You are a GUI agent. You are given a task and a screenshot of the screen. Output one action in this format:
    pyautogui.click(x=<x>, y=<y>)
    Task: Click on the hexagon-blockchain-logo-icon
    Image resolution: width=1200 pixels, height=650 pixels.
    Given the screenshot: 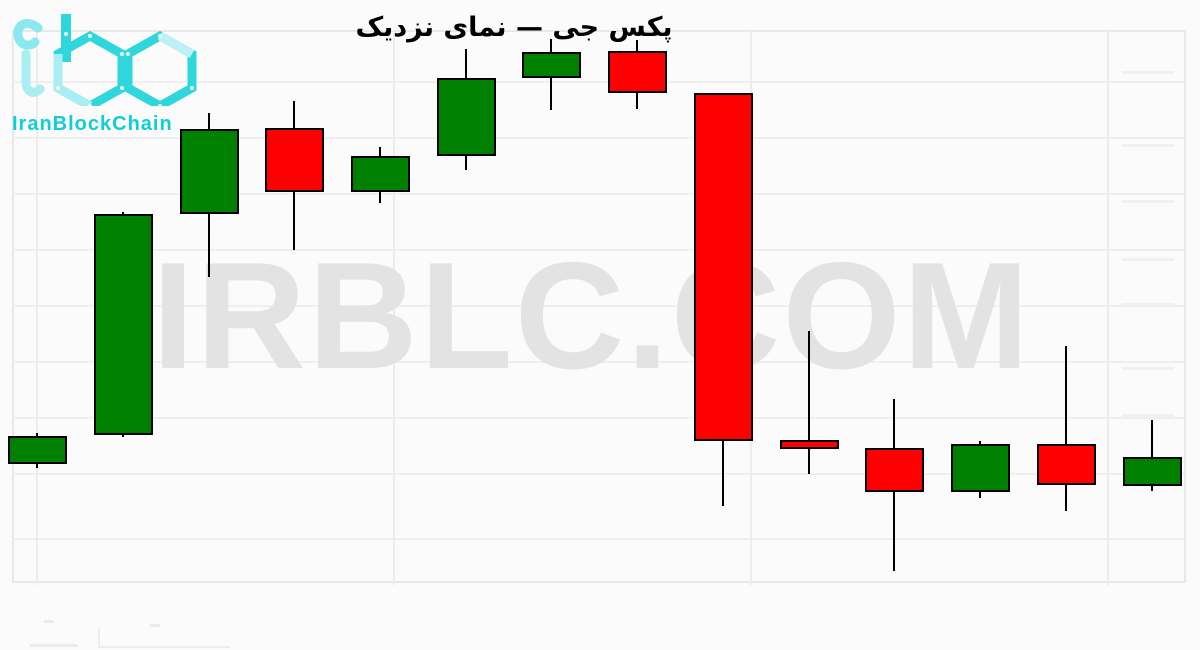 What is the action you would take?
    pyautogui.click(x=105, y=63)
    